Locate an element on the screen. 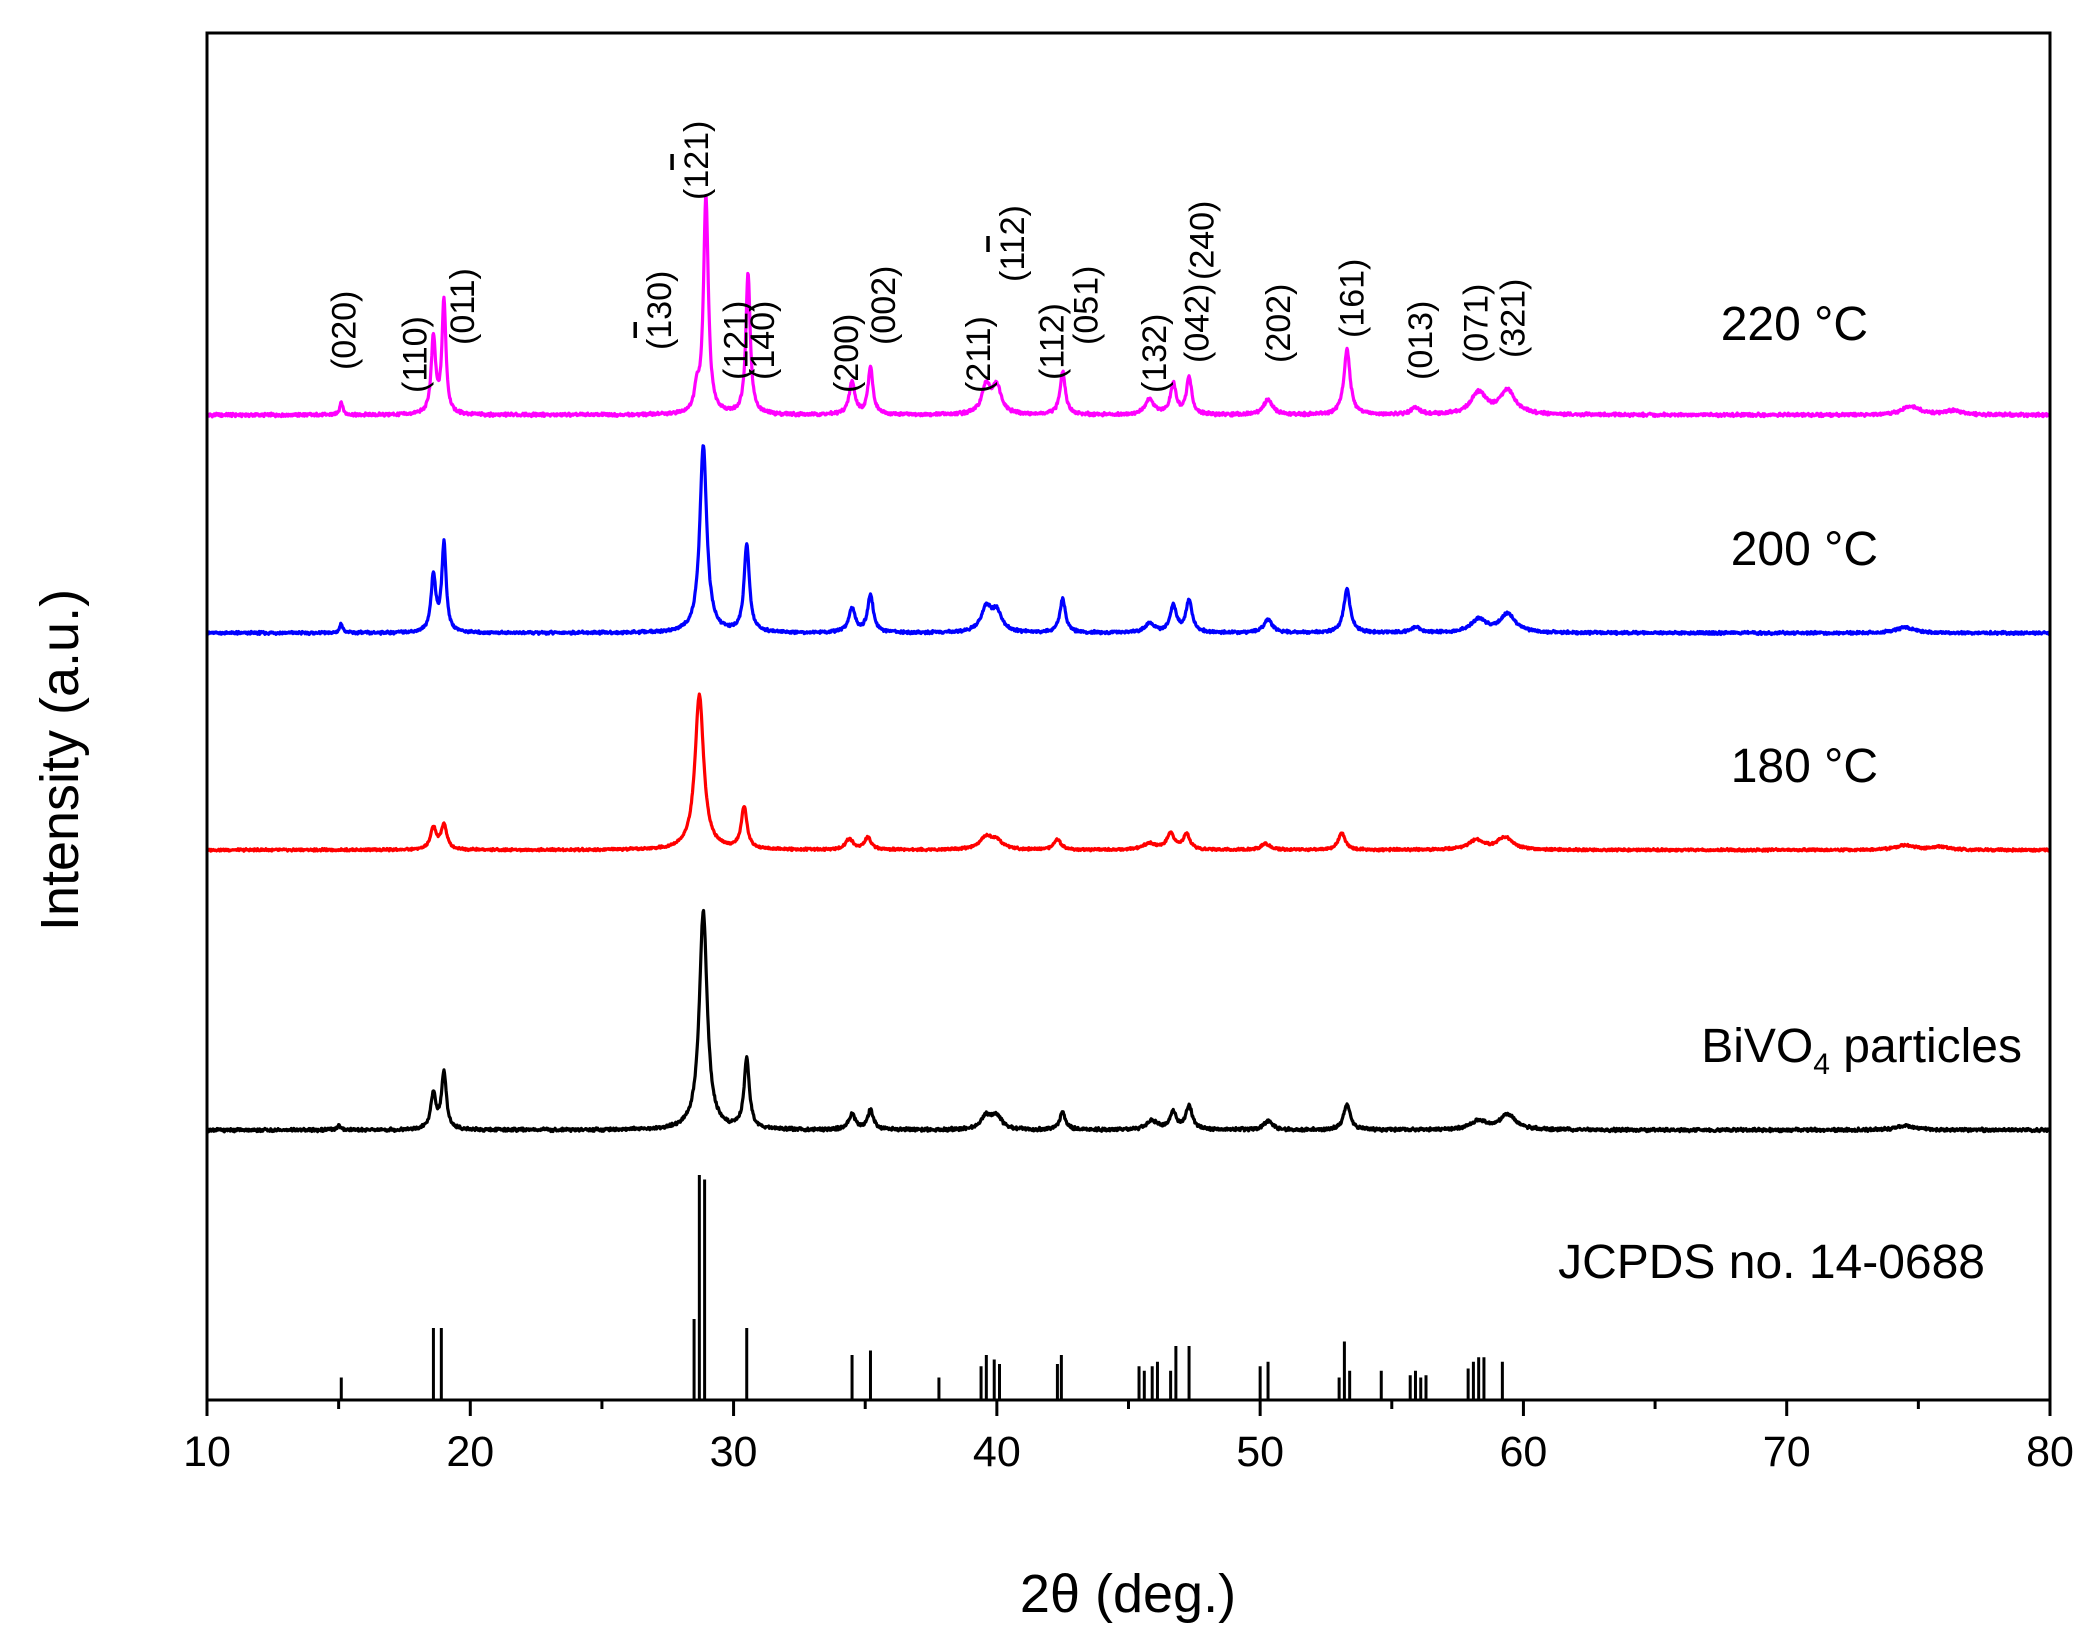  reference-pattern is located at coordinates (921, 1287).